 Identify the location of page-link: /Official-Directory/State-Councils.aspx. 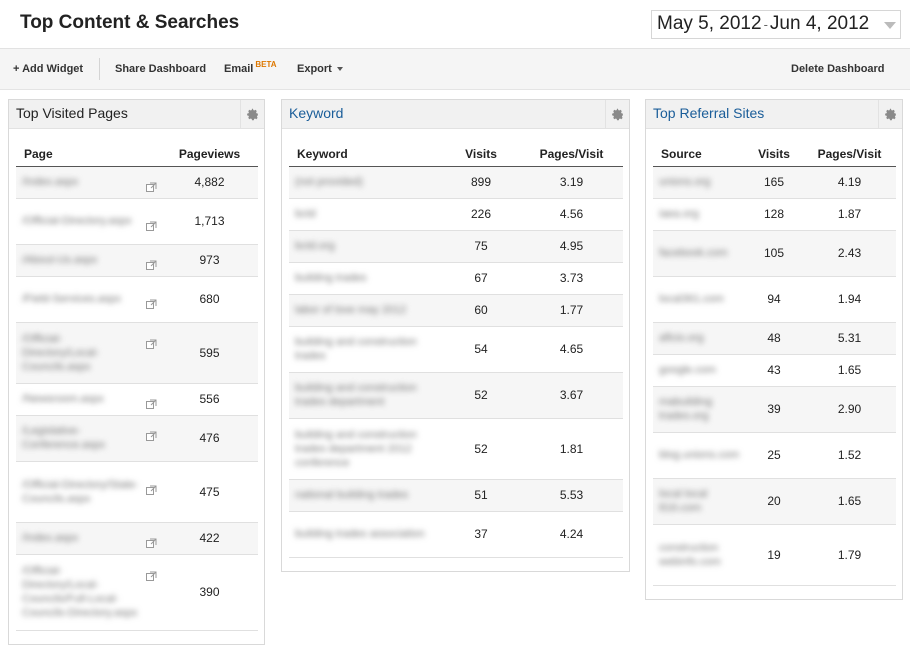
(80, 491).